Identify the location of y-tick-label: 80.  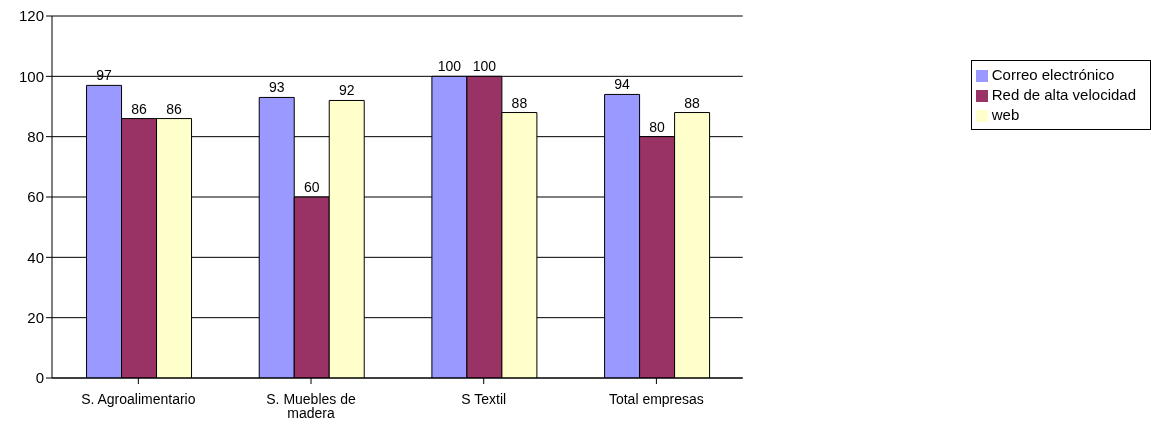
(35, 136).